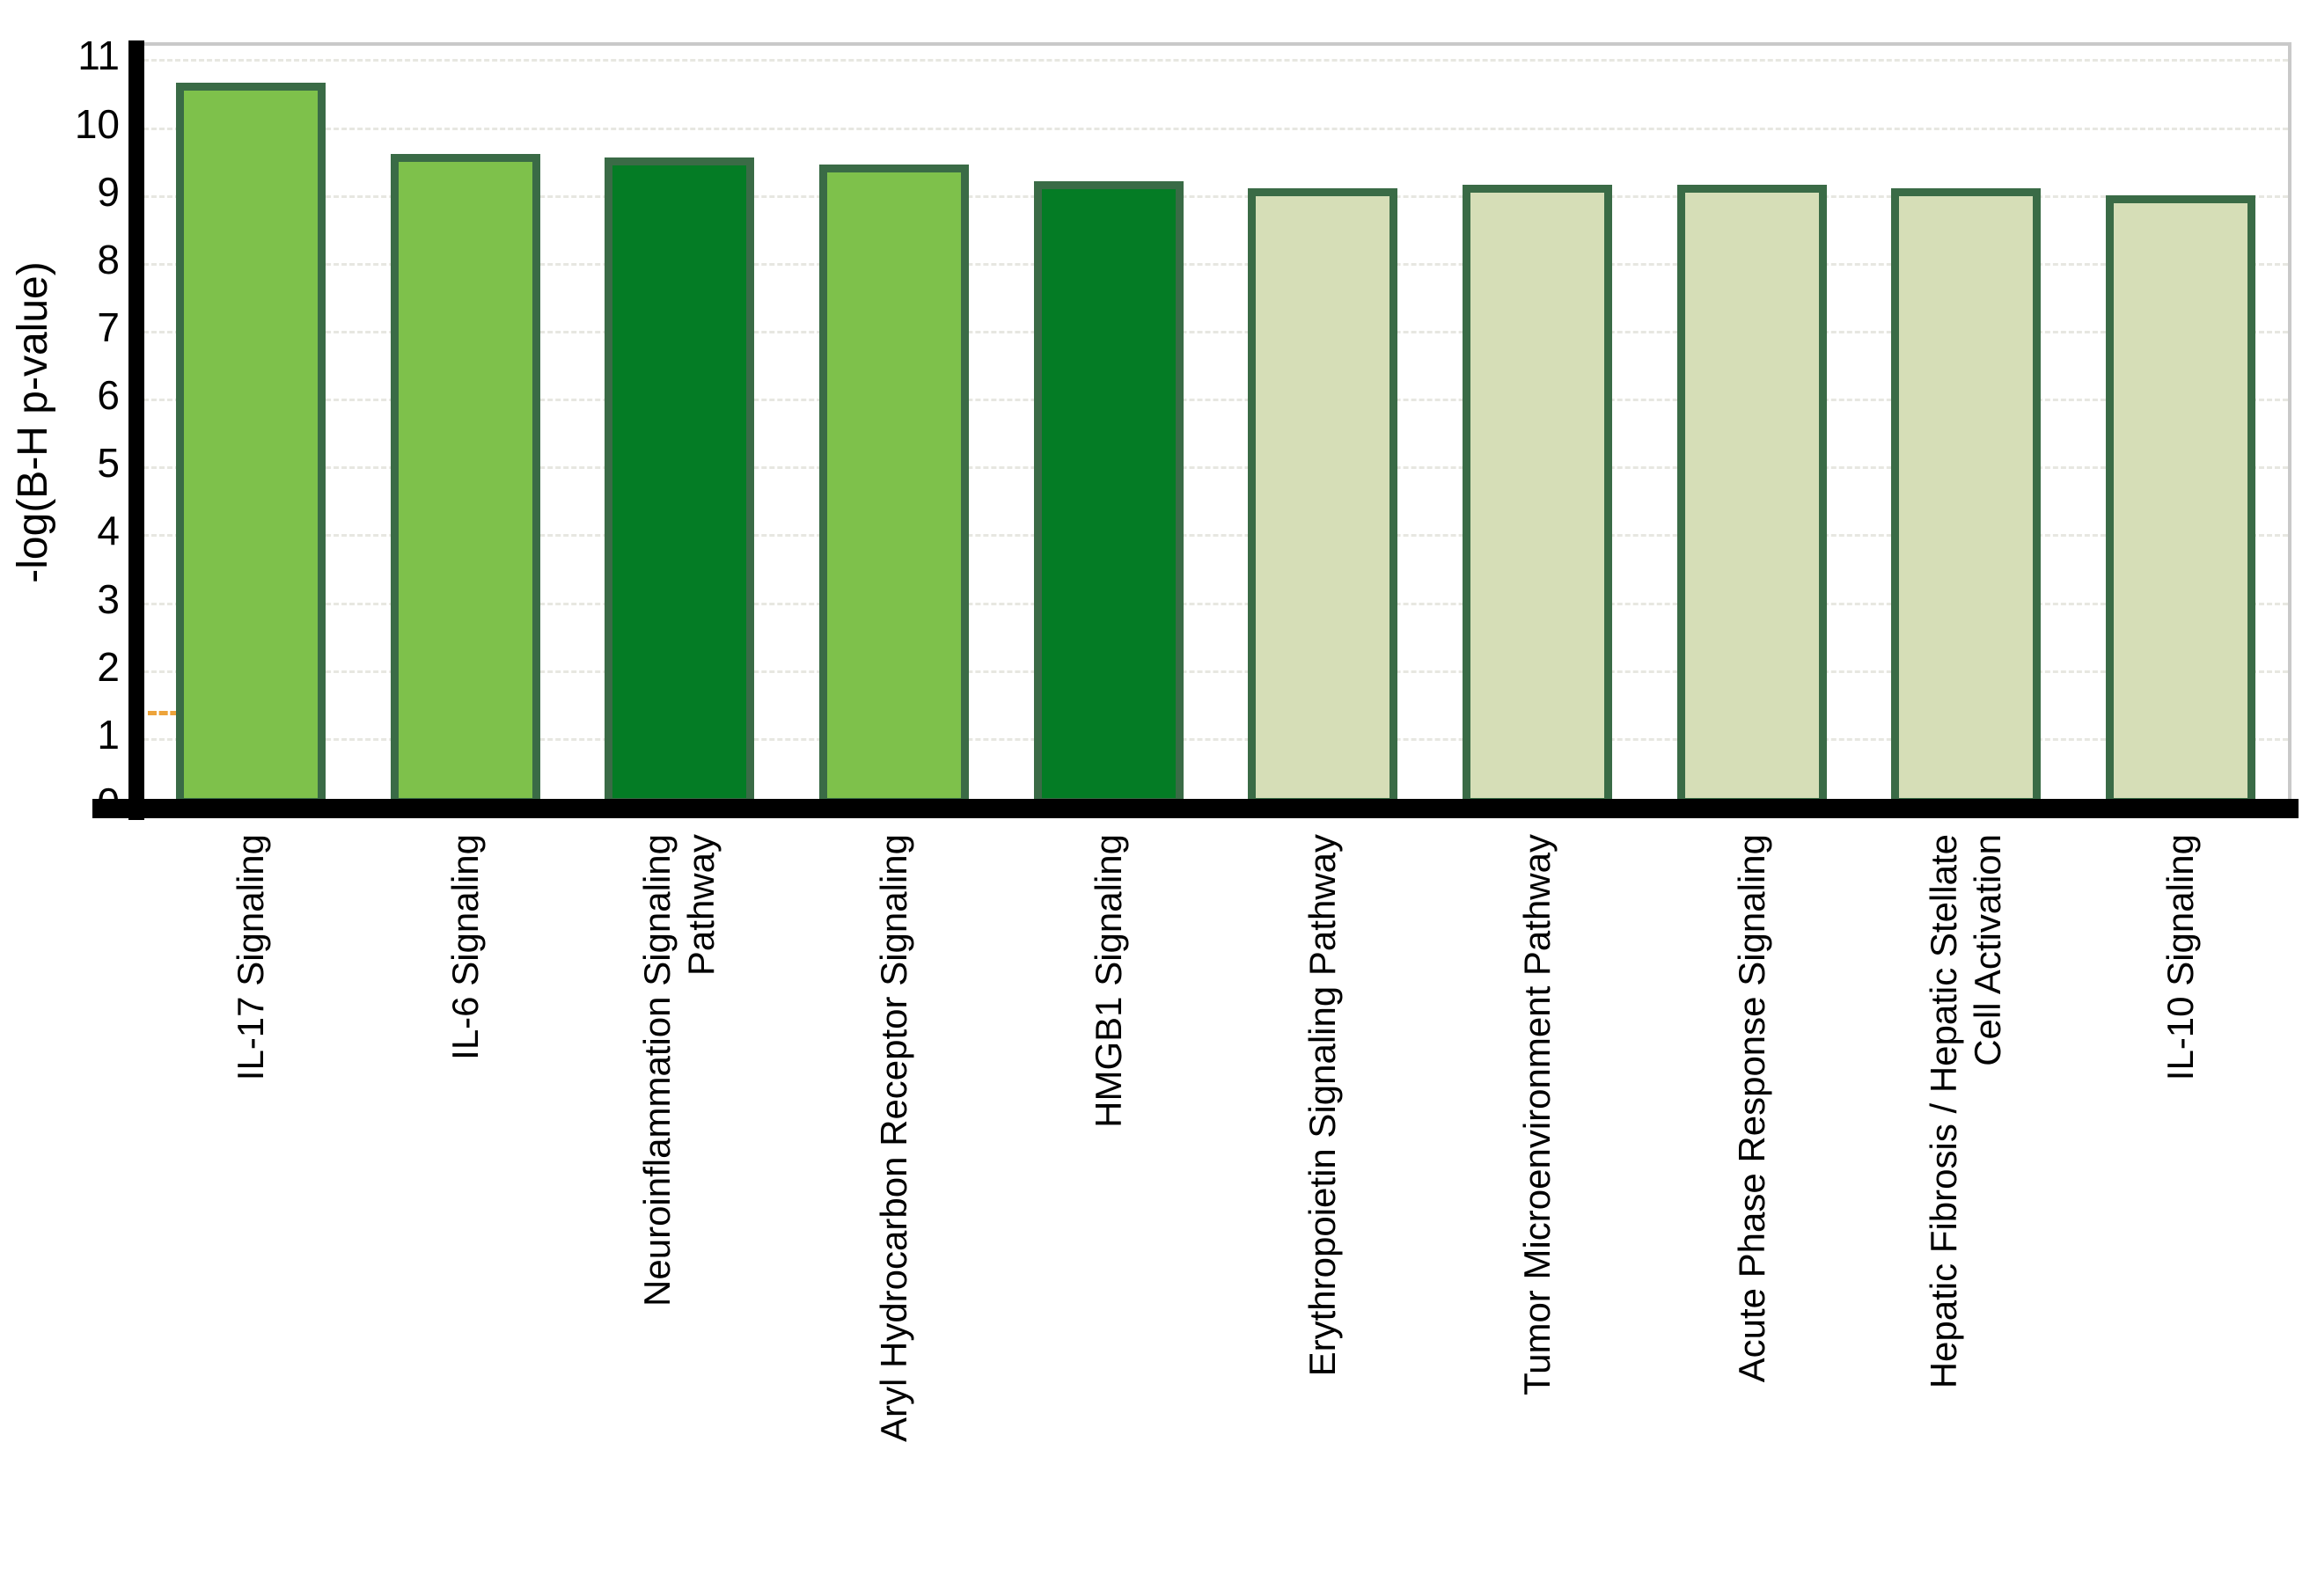 The width and height of the screenshot is (2317, 1596). I want to click on x-label-2: IL-6 Signaling, so click(465, 947).